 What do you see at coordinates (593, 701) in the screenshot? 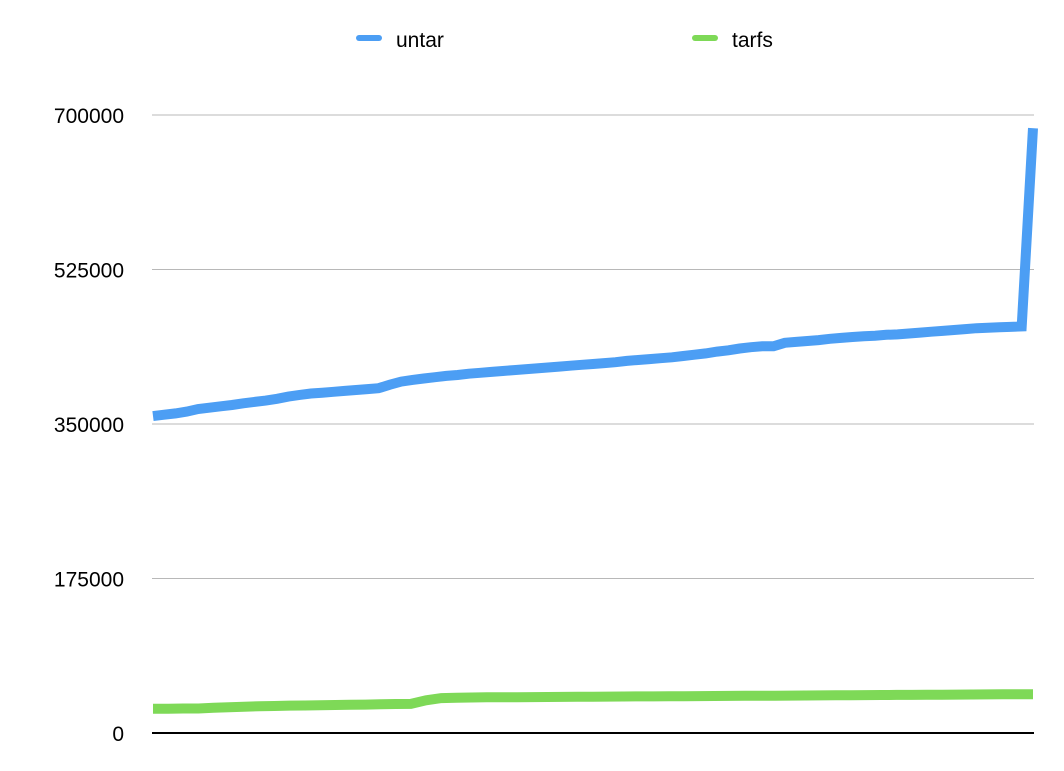
I see `series-line-tarfs` at bounding box center [593, 701].